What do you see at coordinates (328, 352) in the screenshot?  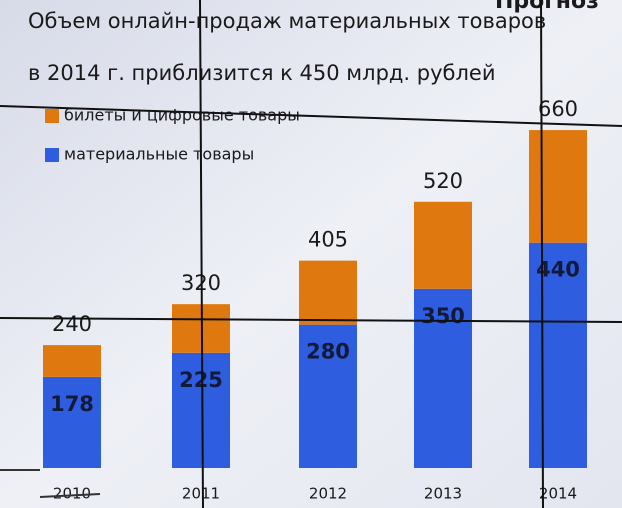 I see `segment-label: 280` at bounding box center [328, 352].